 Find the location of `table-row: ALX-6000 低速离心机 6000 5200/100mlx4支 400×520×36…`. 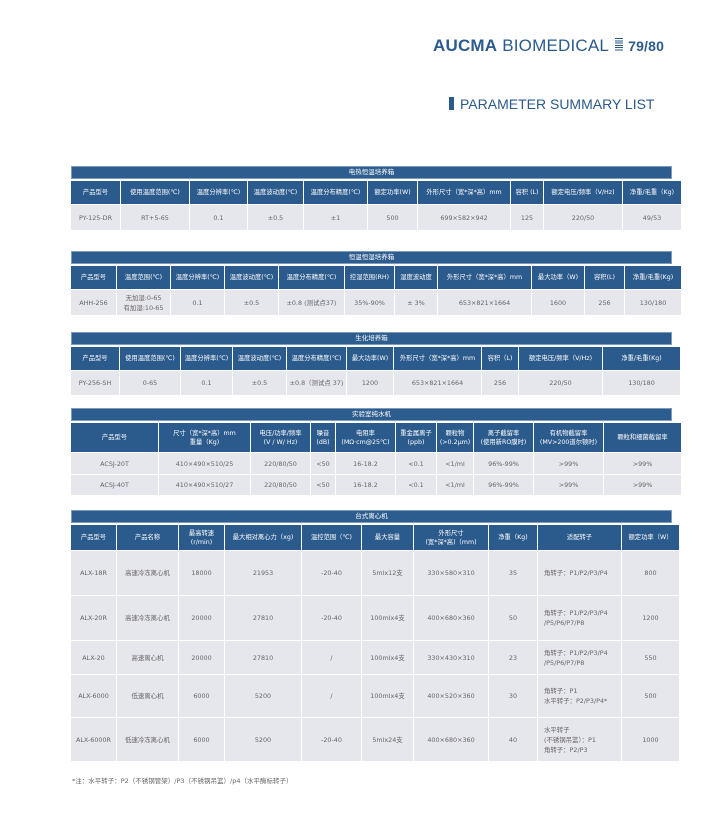

table-row: ALX-6000 低速离心机 6000 5200/100mlx4支 400×520×36… is located at coordinates (375, 696).